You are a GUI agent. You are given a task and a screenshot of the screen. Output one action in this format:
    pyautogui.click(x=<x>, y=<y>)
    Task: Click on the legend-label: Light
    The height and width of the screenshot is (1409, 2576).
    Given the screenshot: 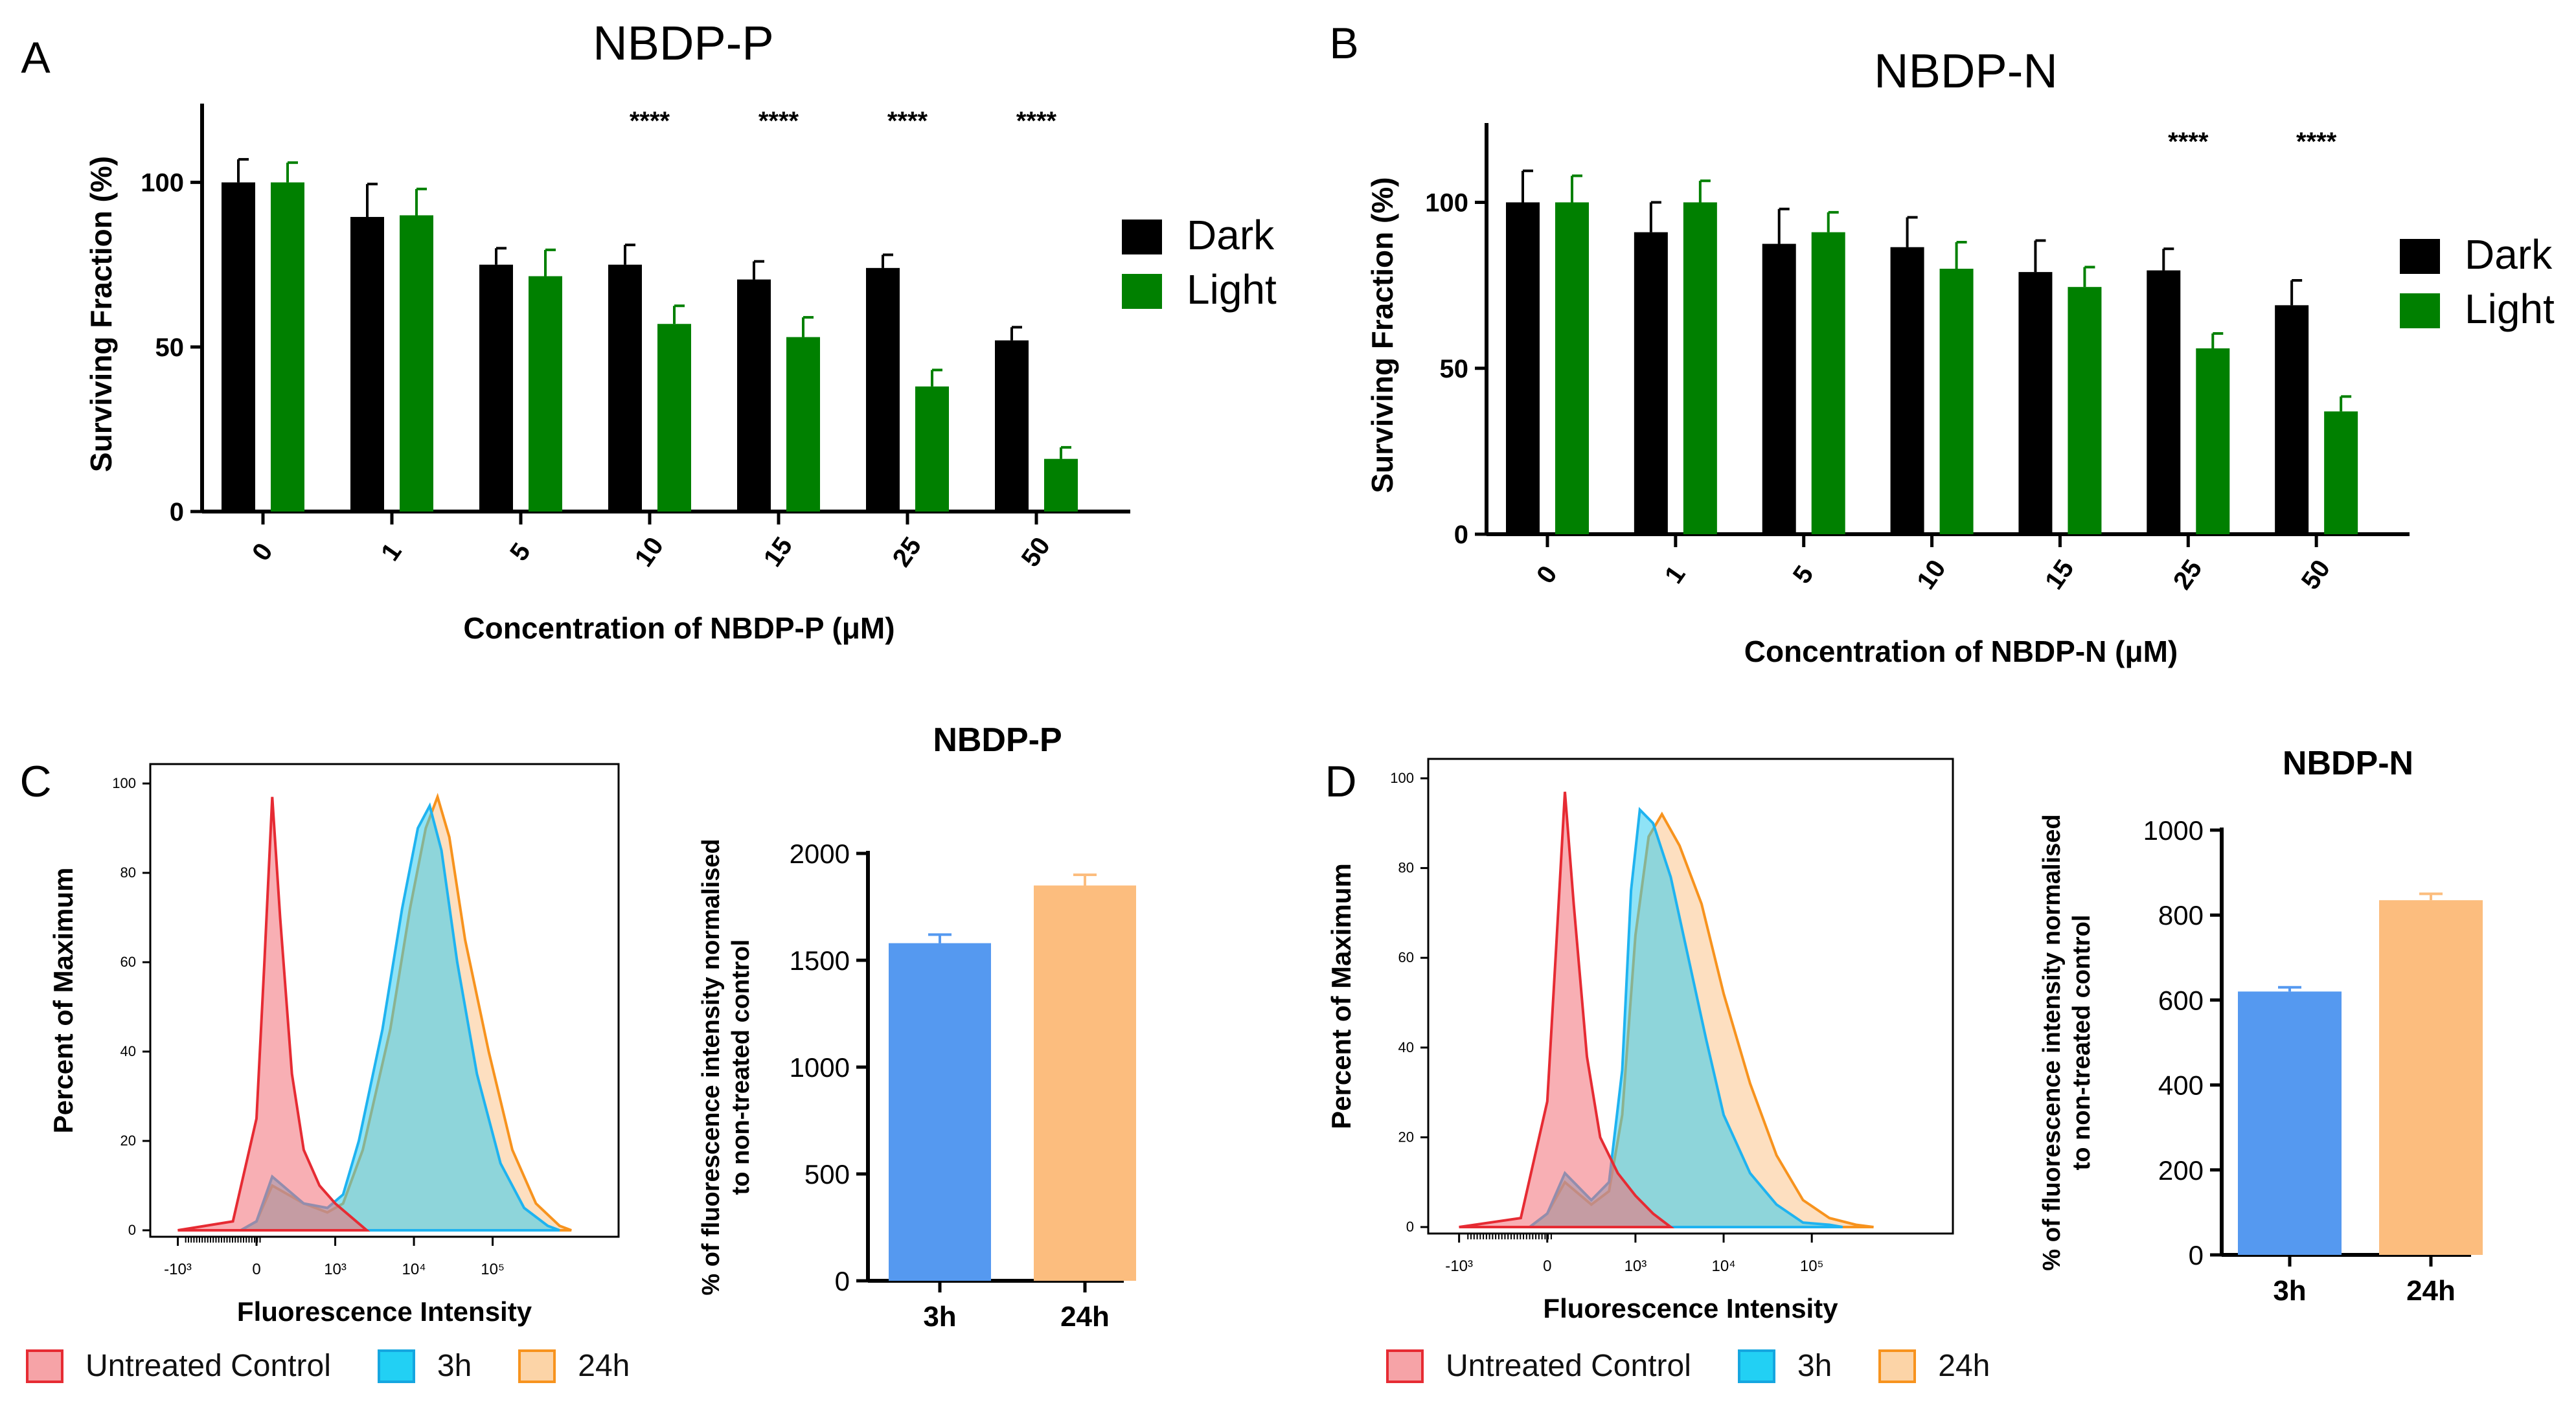 What is the action you would take?
    pyautogui.click(x=2510, y=309)
    